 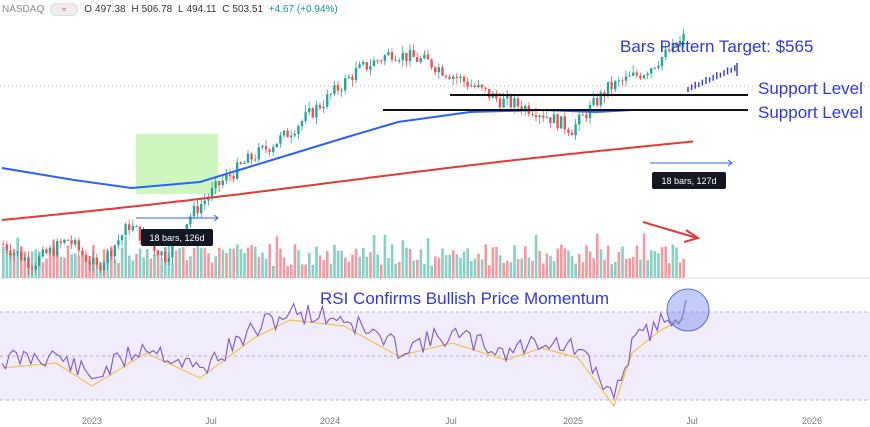 What do you see at coordinates (248, 9) in the screenshot?
I see `close-value: 503.51` at bounding box center [248, 9].